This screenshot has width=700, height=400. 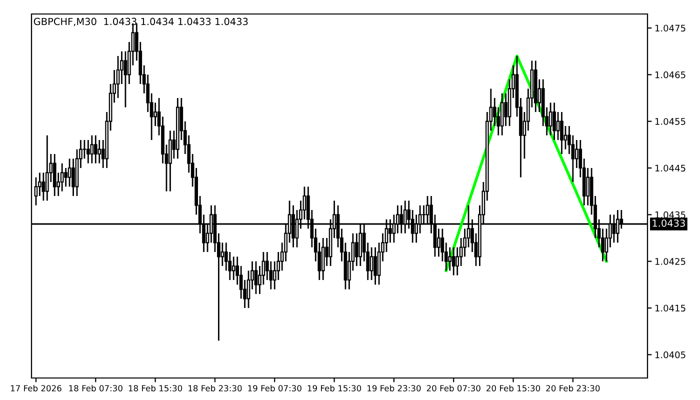 What do you see at coordinates (670, 168) in the screenshot?
I see `y-tick-label: 1.0445` at bounding box center [670, 168].